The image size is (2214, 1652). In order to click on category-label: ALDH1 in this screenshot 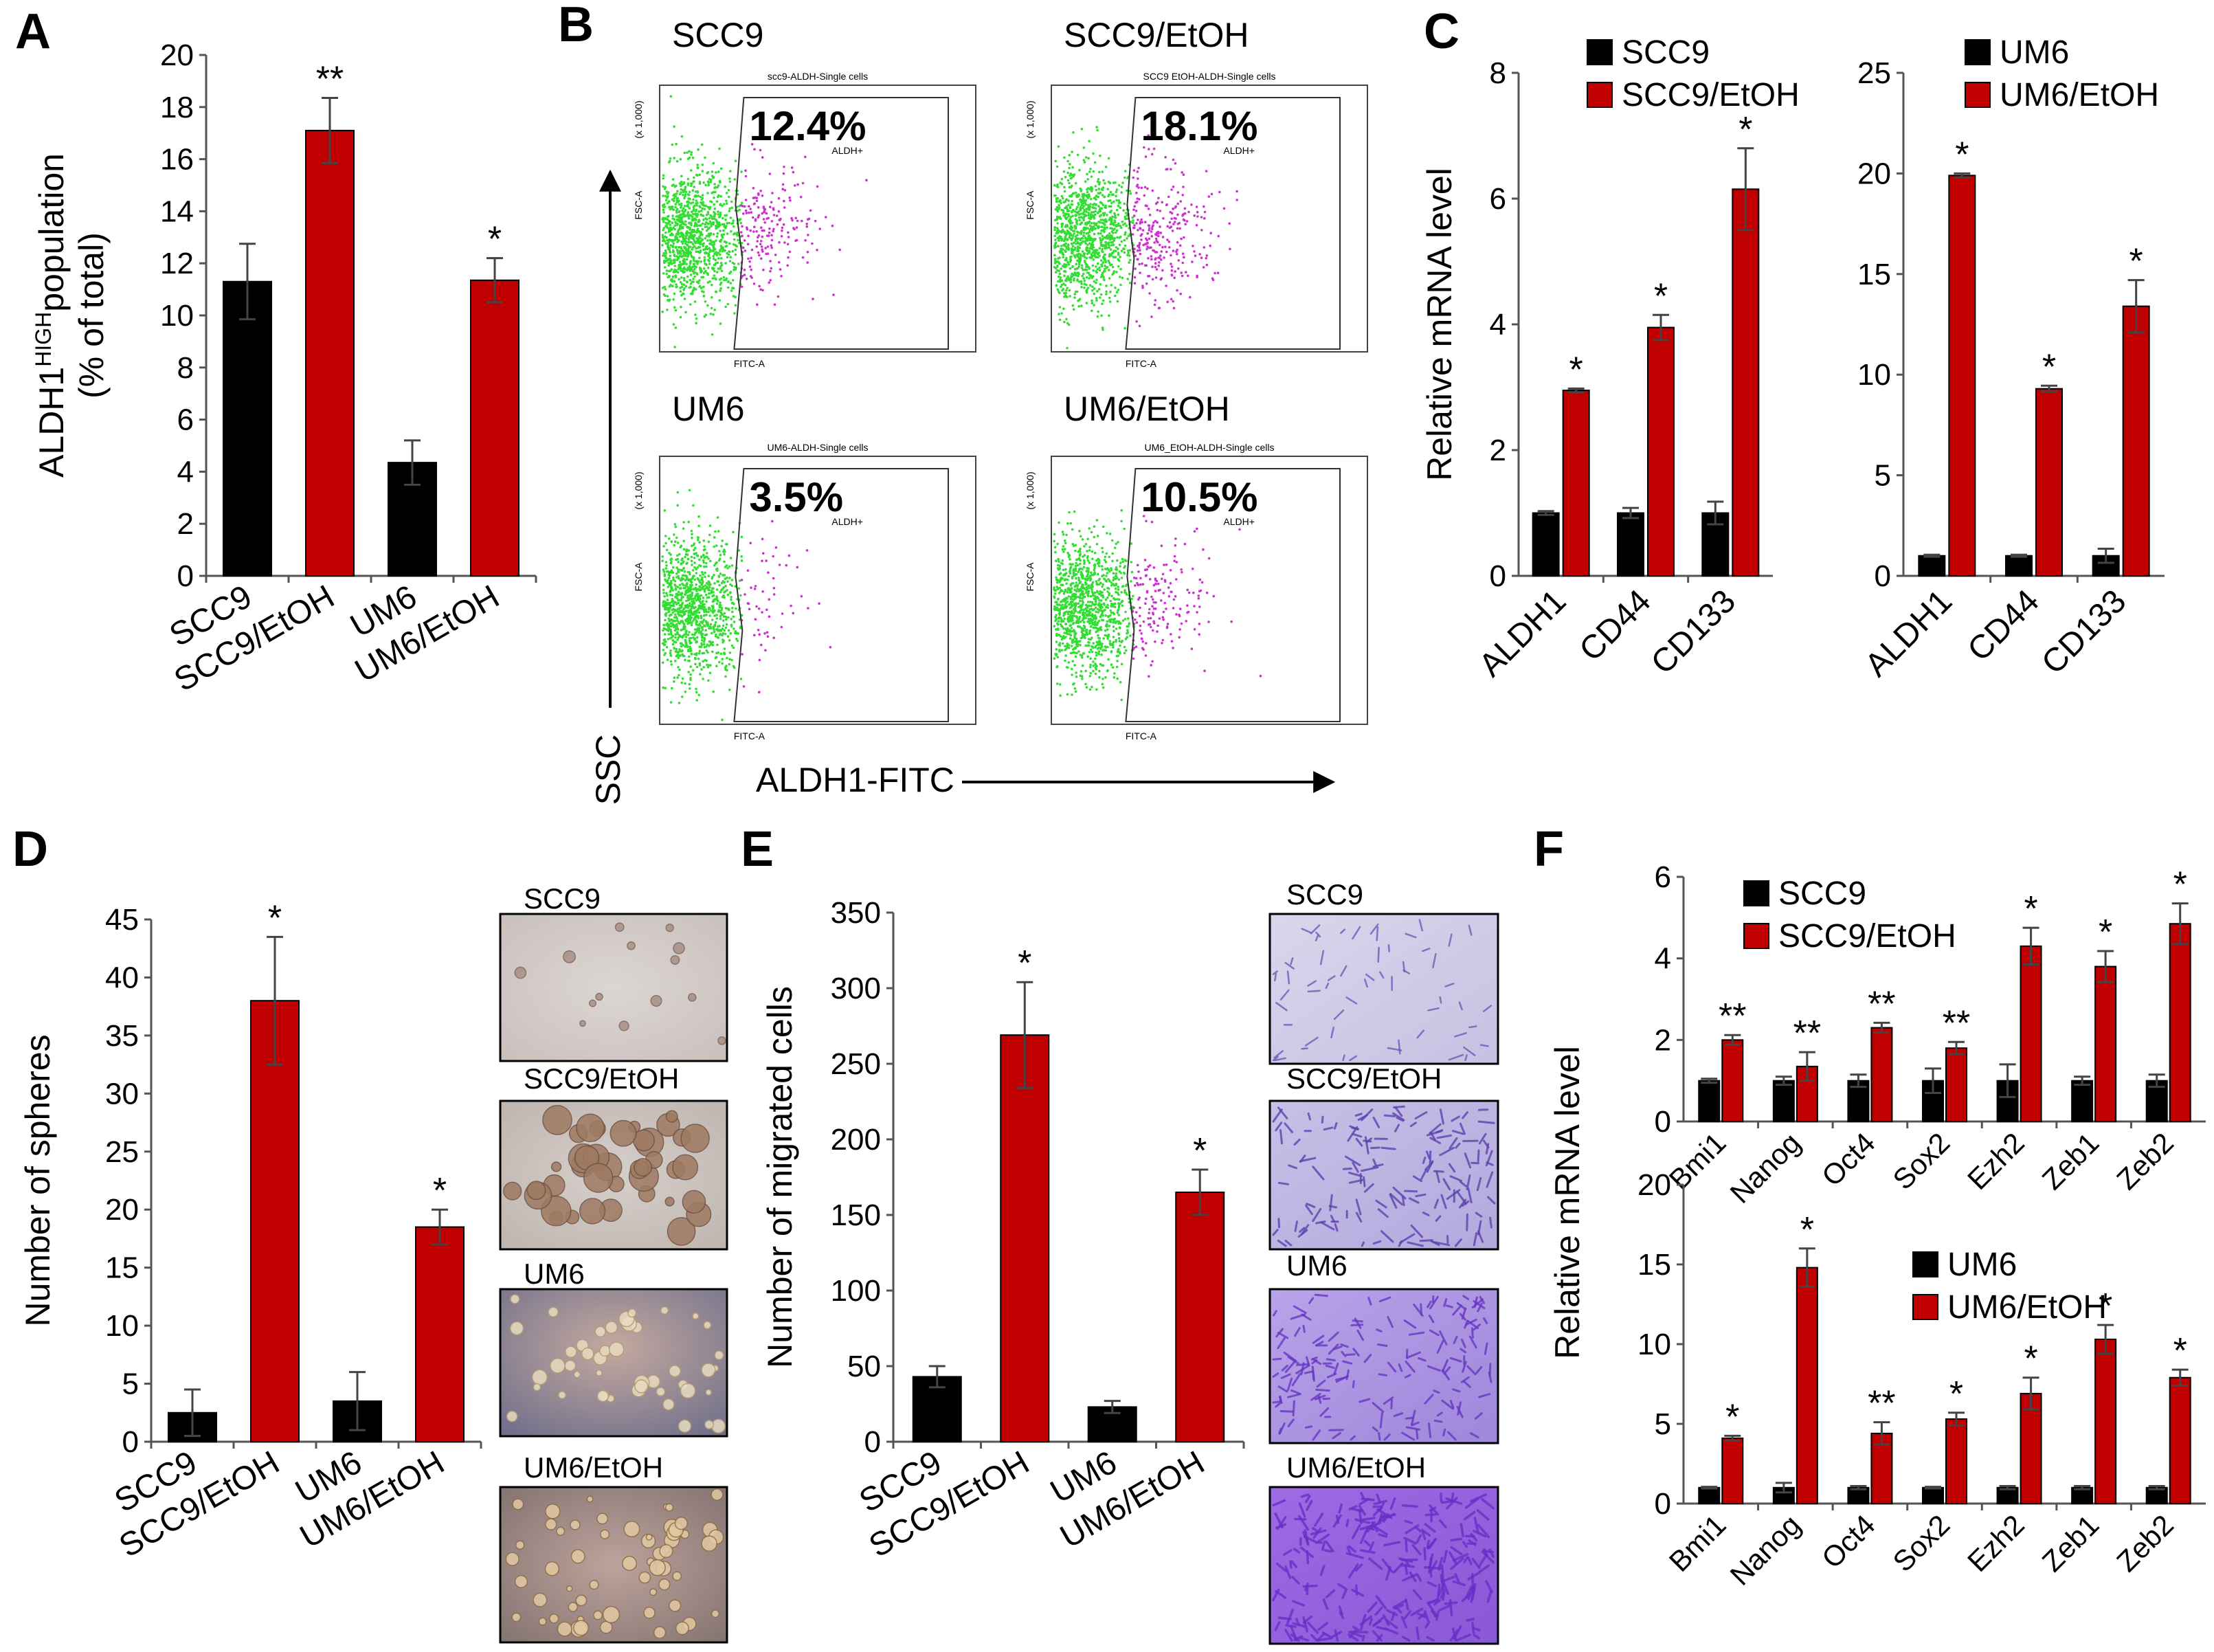, I will do `click(1908, 633)`.